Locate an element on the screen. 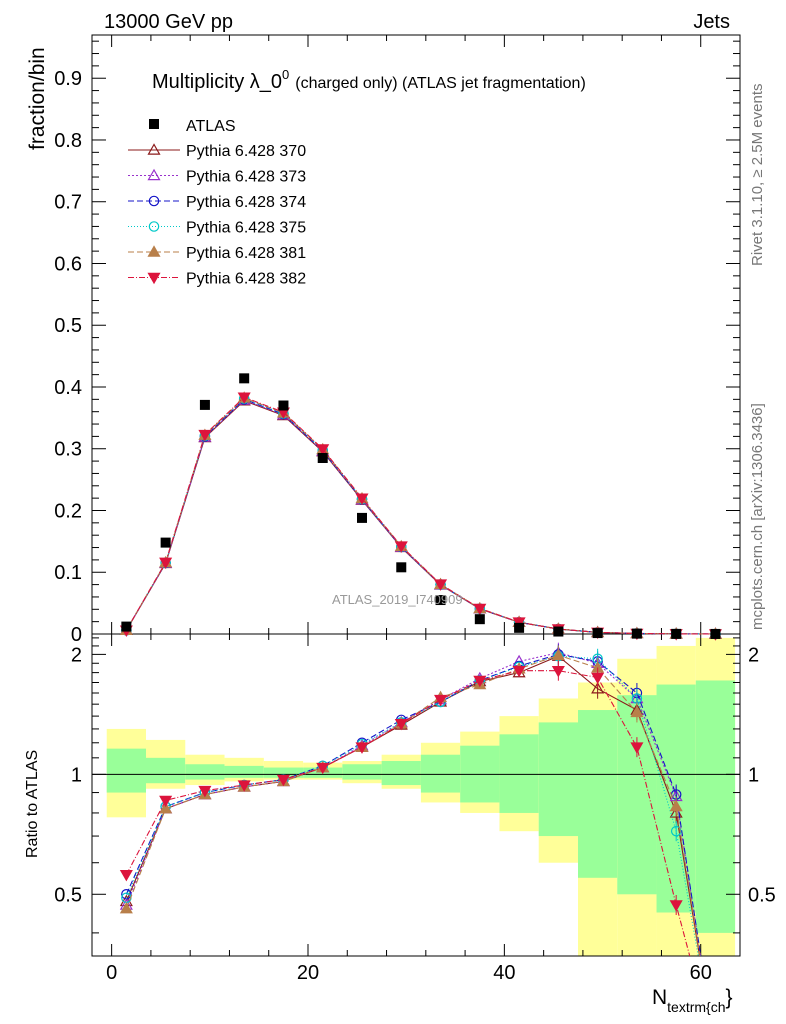  ratio-tick-label: 0.5 is located at coordinates (68, 895).